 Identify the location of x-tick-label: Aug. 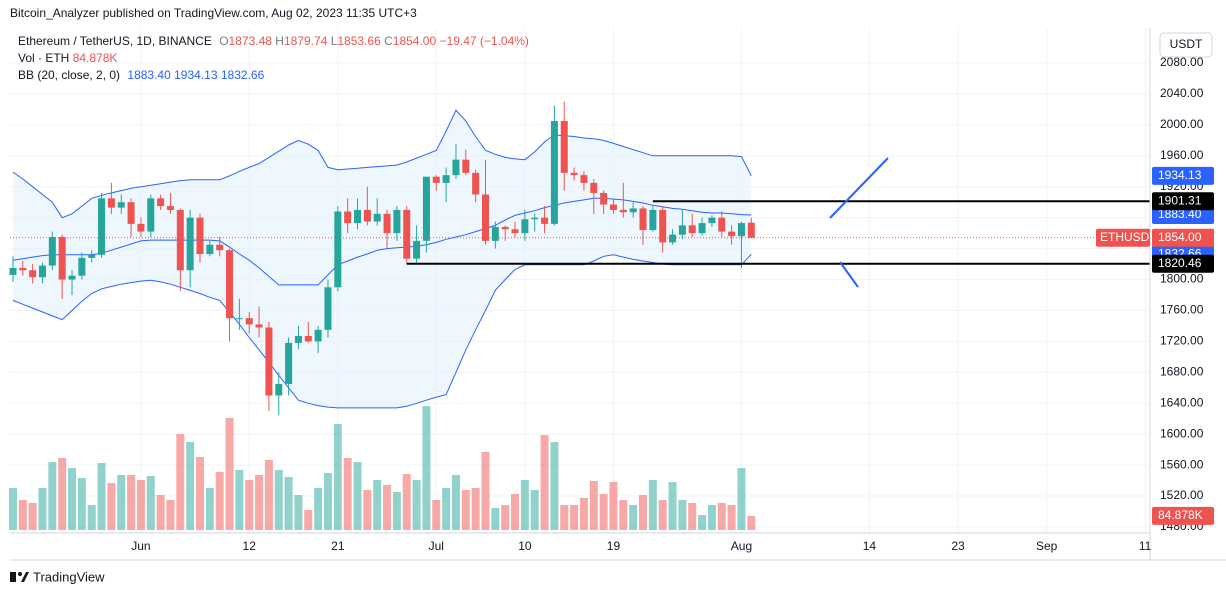
(741, 546).